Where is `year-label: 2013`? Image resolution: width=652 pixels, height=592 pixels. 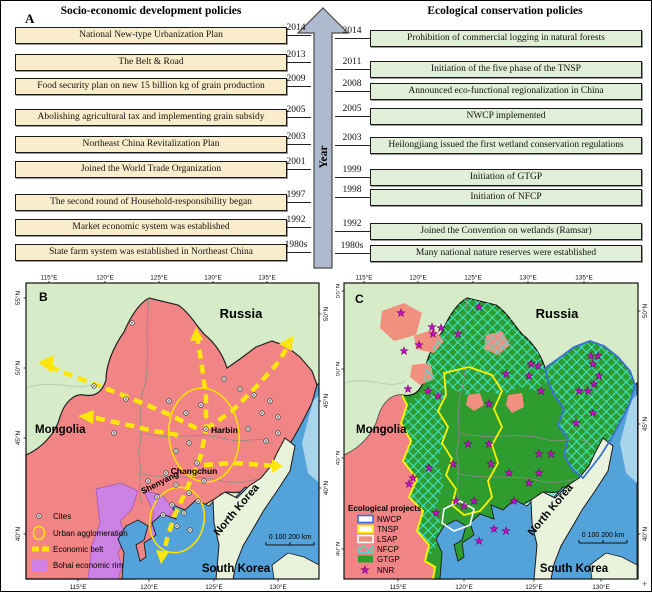 year-label: 2013 is located at coordinates (296, 55).